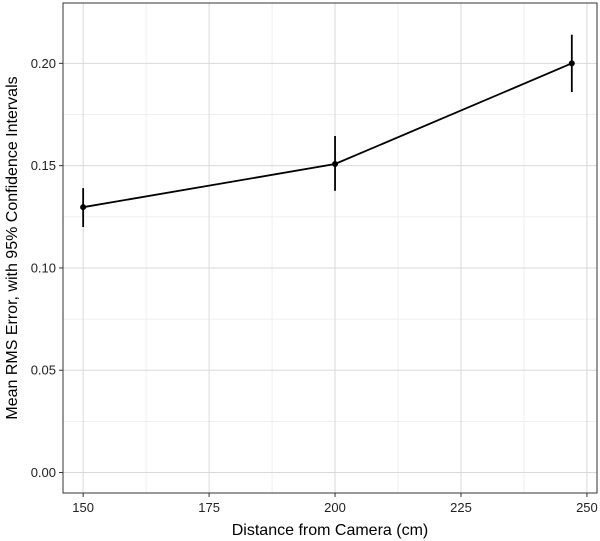  What do you see at coordinates (461, 507) in the screenshot?
I see `x-tick-label: 225` at bounding box center [461, 507].